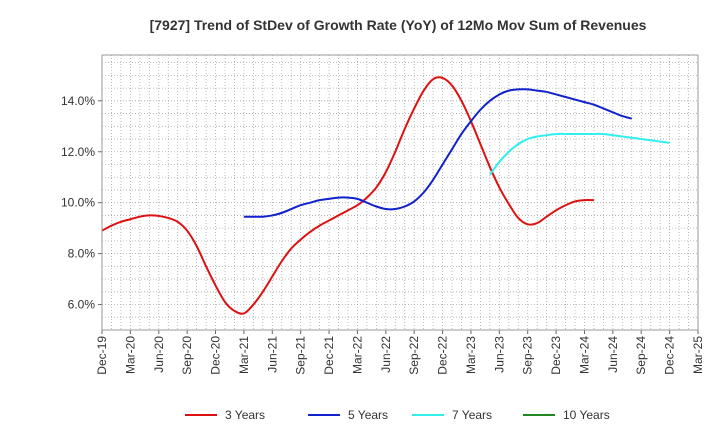 The width and height of the screenshot is (720, 440). What do you see at coordinates (584, 355) in the screenshot?
I see `x-tick-label: Mar-24` at bounding box center [584, 355].